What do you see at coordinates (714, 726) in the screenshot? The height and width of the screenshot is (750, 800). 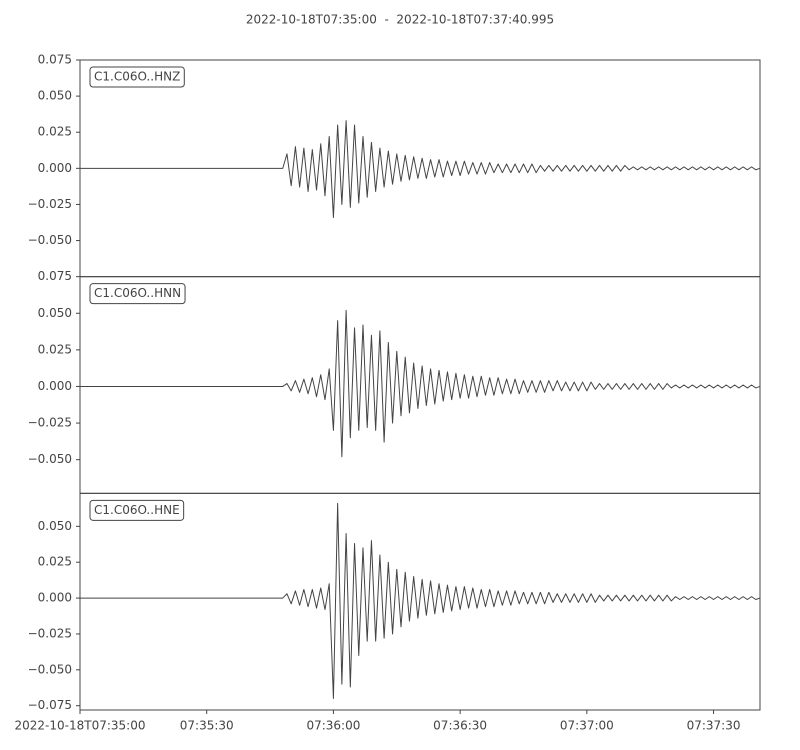 I see `x-tick-label: 07:37:30` at bounding box center [714, 726].